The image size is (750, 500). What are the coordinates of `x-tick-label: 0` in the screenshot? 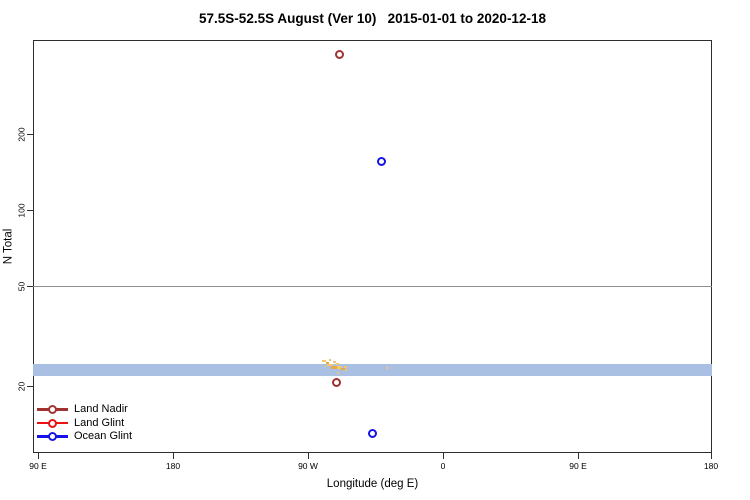 It's located at (443, 466).